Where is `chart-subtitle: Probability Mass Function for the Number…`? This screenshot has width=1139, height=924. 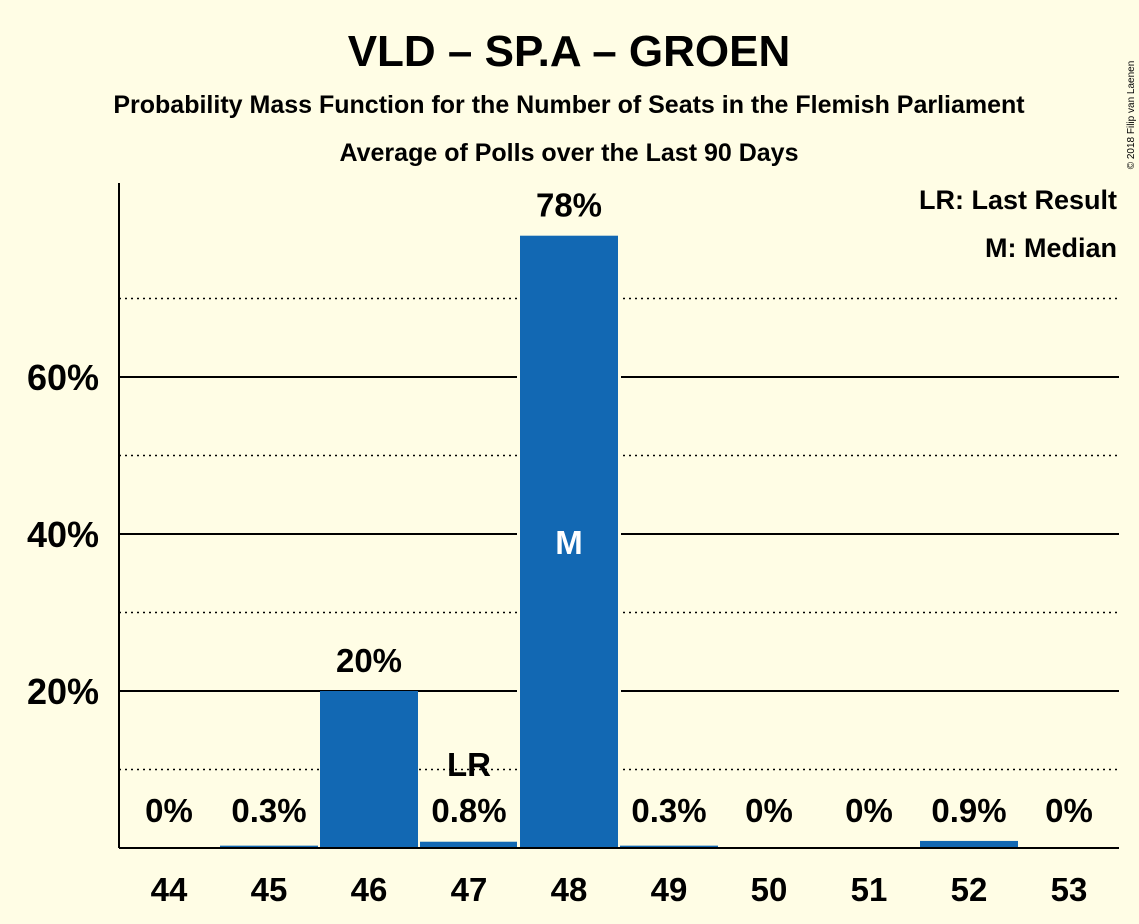
chart-subtitle: Probability Mass Function for the Number… is located at coordinates (569, 105).